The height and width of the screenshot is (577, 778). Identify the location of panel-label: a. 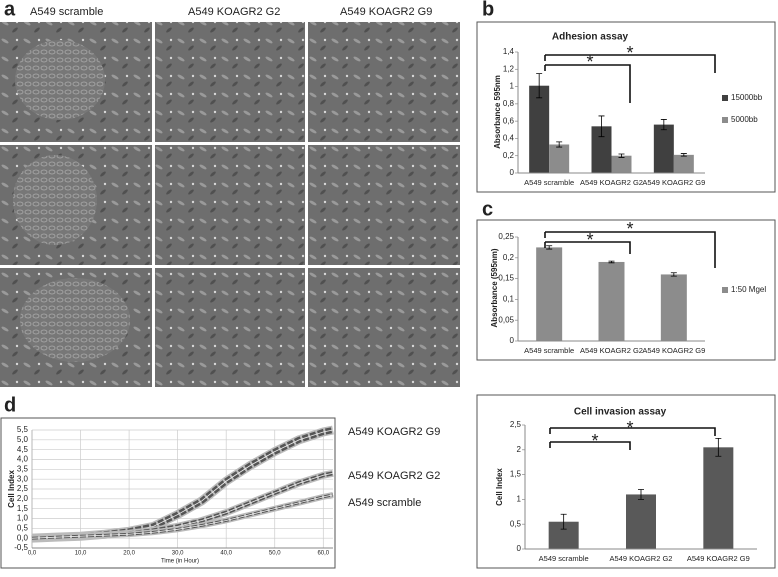
(10, 10).